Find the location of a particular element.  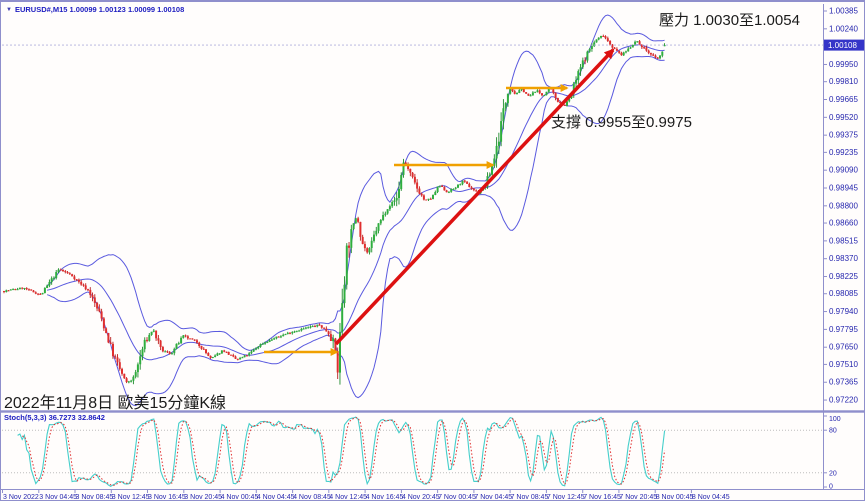

price-tick-label: 0.99665 is located at coordinates (843, 99).